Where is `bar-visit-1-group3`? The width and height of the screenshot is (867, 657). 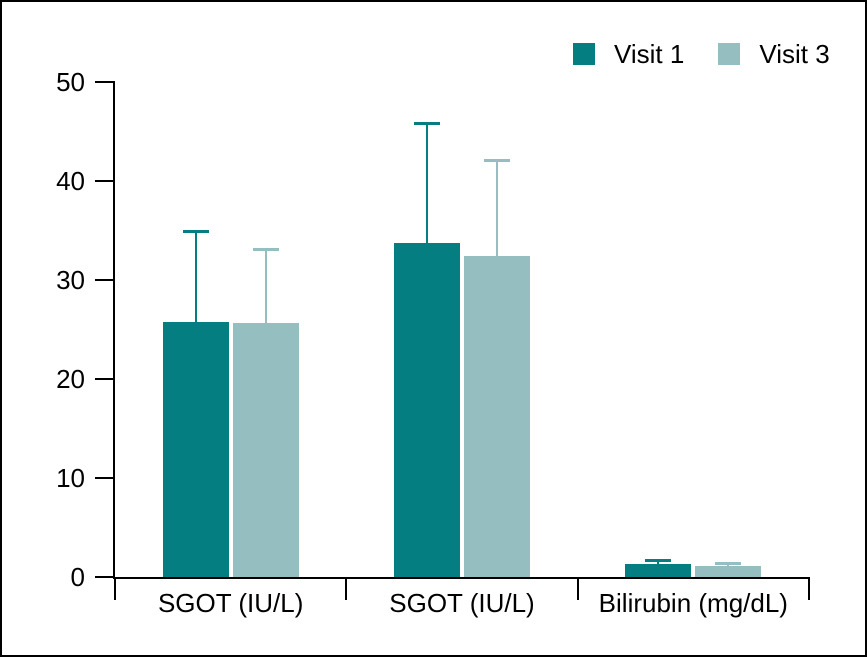
bar-visit-1-group3 is located at coordinates (658, 570).